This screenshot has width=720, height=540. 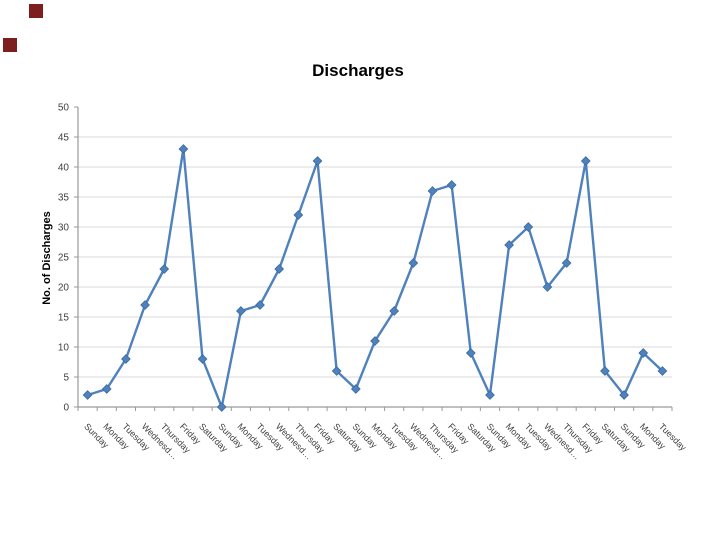 What do you see at coordinates (64, 288) in the screenshot?
I see `y-tick-label: 20` at bounding box center [64, 288].